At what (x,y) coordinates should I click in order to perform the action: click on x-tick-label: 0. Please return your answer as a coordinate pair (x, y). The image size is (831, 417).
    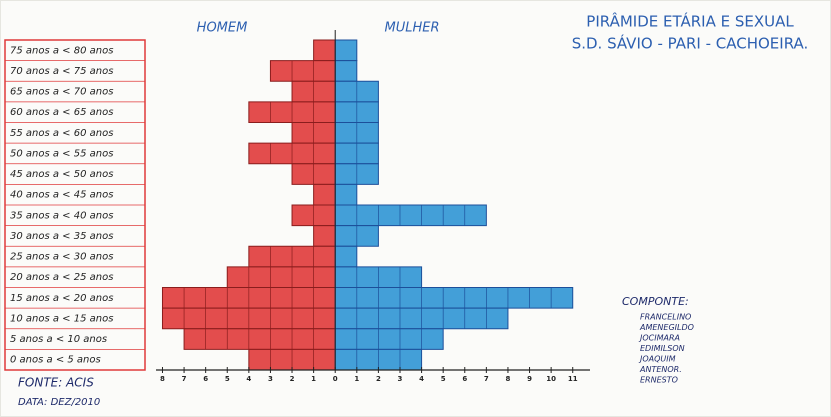
    Looking at the image, I should click on (335, 379).